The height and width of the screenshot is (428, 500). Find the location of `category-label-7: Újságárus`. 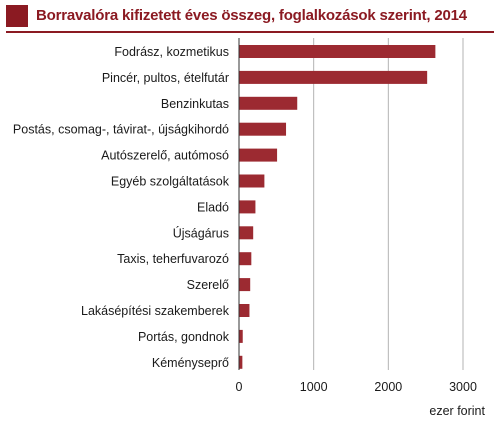

category-label-7: Újságárus is located at coordinates (201, 232).